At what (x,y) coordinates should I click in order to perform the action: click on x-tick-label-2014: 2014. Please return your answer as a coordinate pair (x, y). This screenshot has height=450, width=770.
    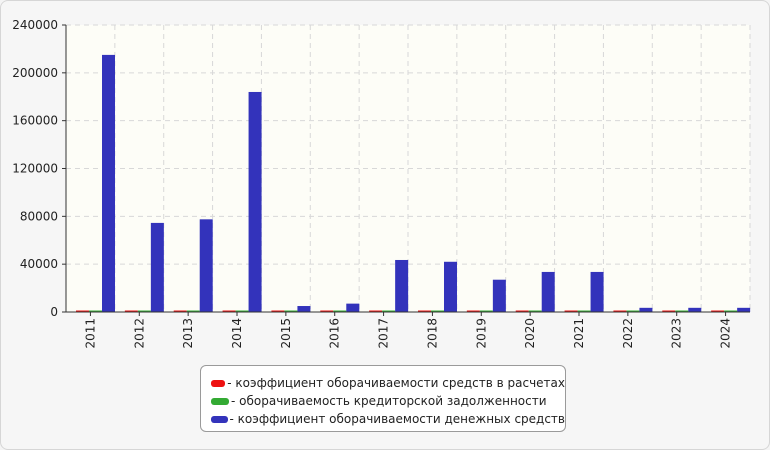
    Looking at the image, I should click on (237, 333).